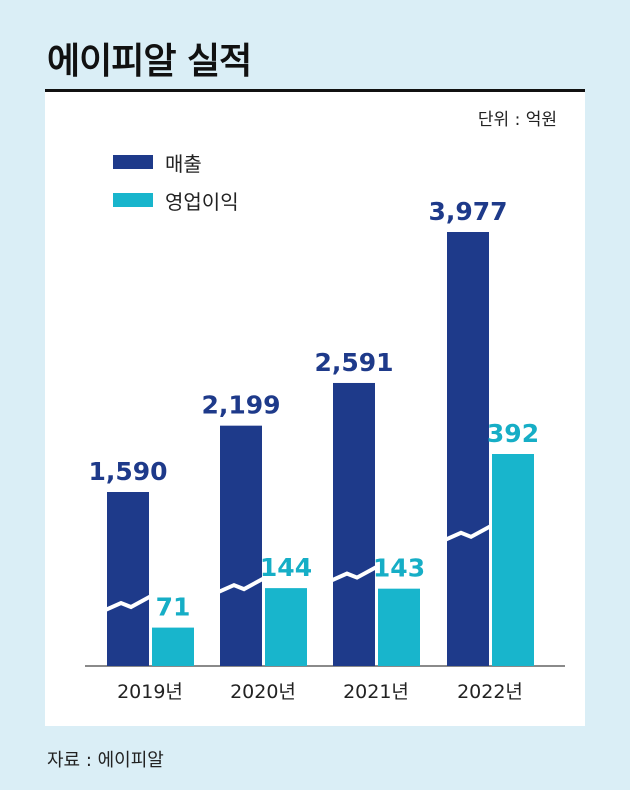  Describe the element at coordinates (240, 405) in the screenshot. I see `data-label-revenue: 2,199` at that location.